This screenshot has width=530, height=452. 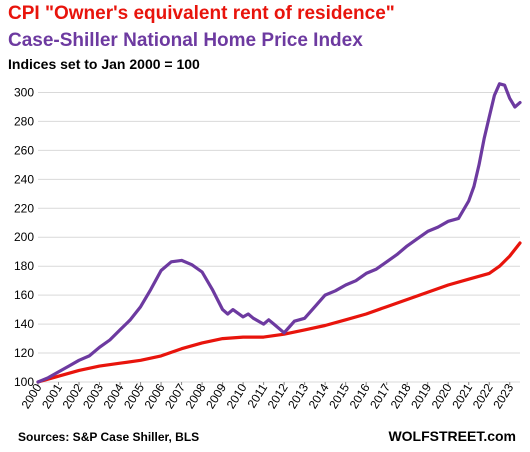 What do you see at coordinates (155, 396) in the screenshot?
I see `x-tick-label: 2006` at bounding box center [155, 396].